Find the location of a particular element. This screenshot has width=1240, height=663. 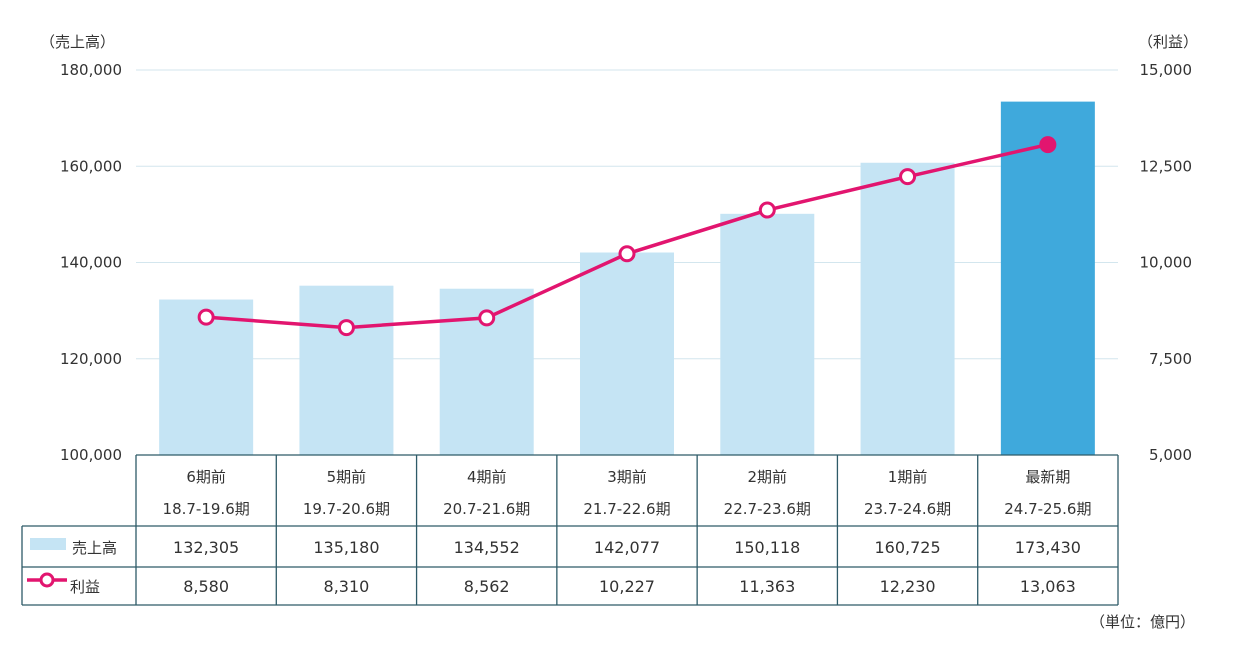

period-label: 最新期 is located at coordinates (1047, 477).